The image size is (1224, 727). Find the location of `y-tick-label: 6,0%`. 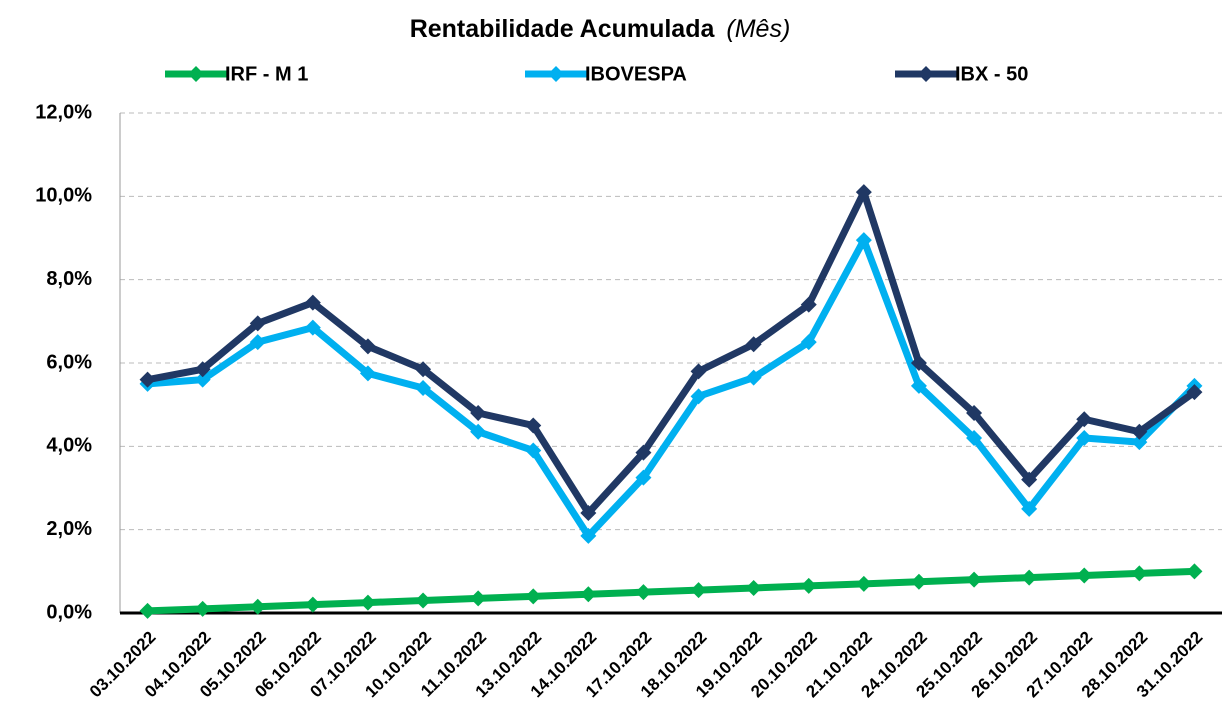

y-tick-label: 6,0% is located at coordinates (69, 362).